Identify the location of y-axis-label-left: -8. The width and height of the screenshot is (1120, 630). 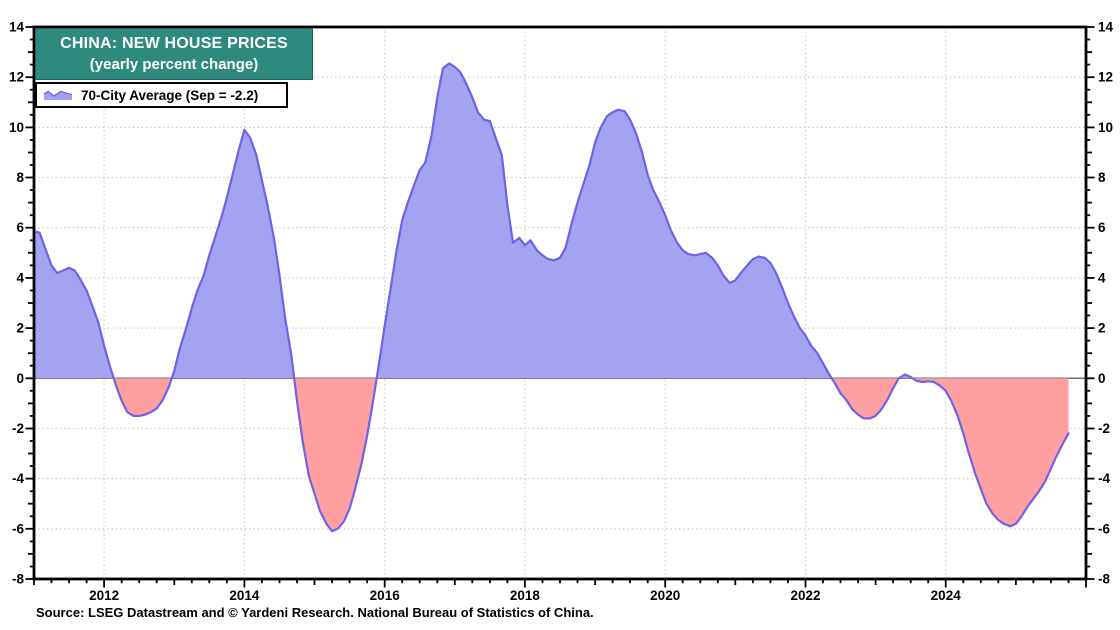
(18, 579).